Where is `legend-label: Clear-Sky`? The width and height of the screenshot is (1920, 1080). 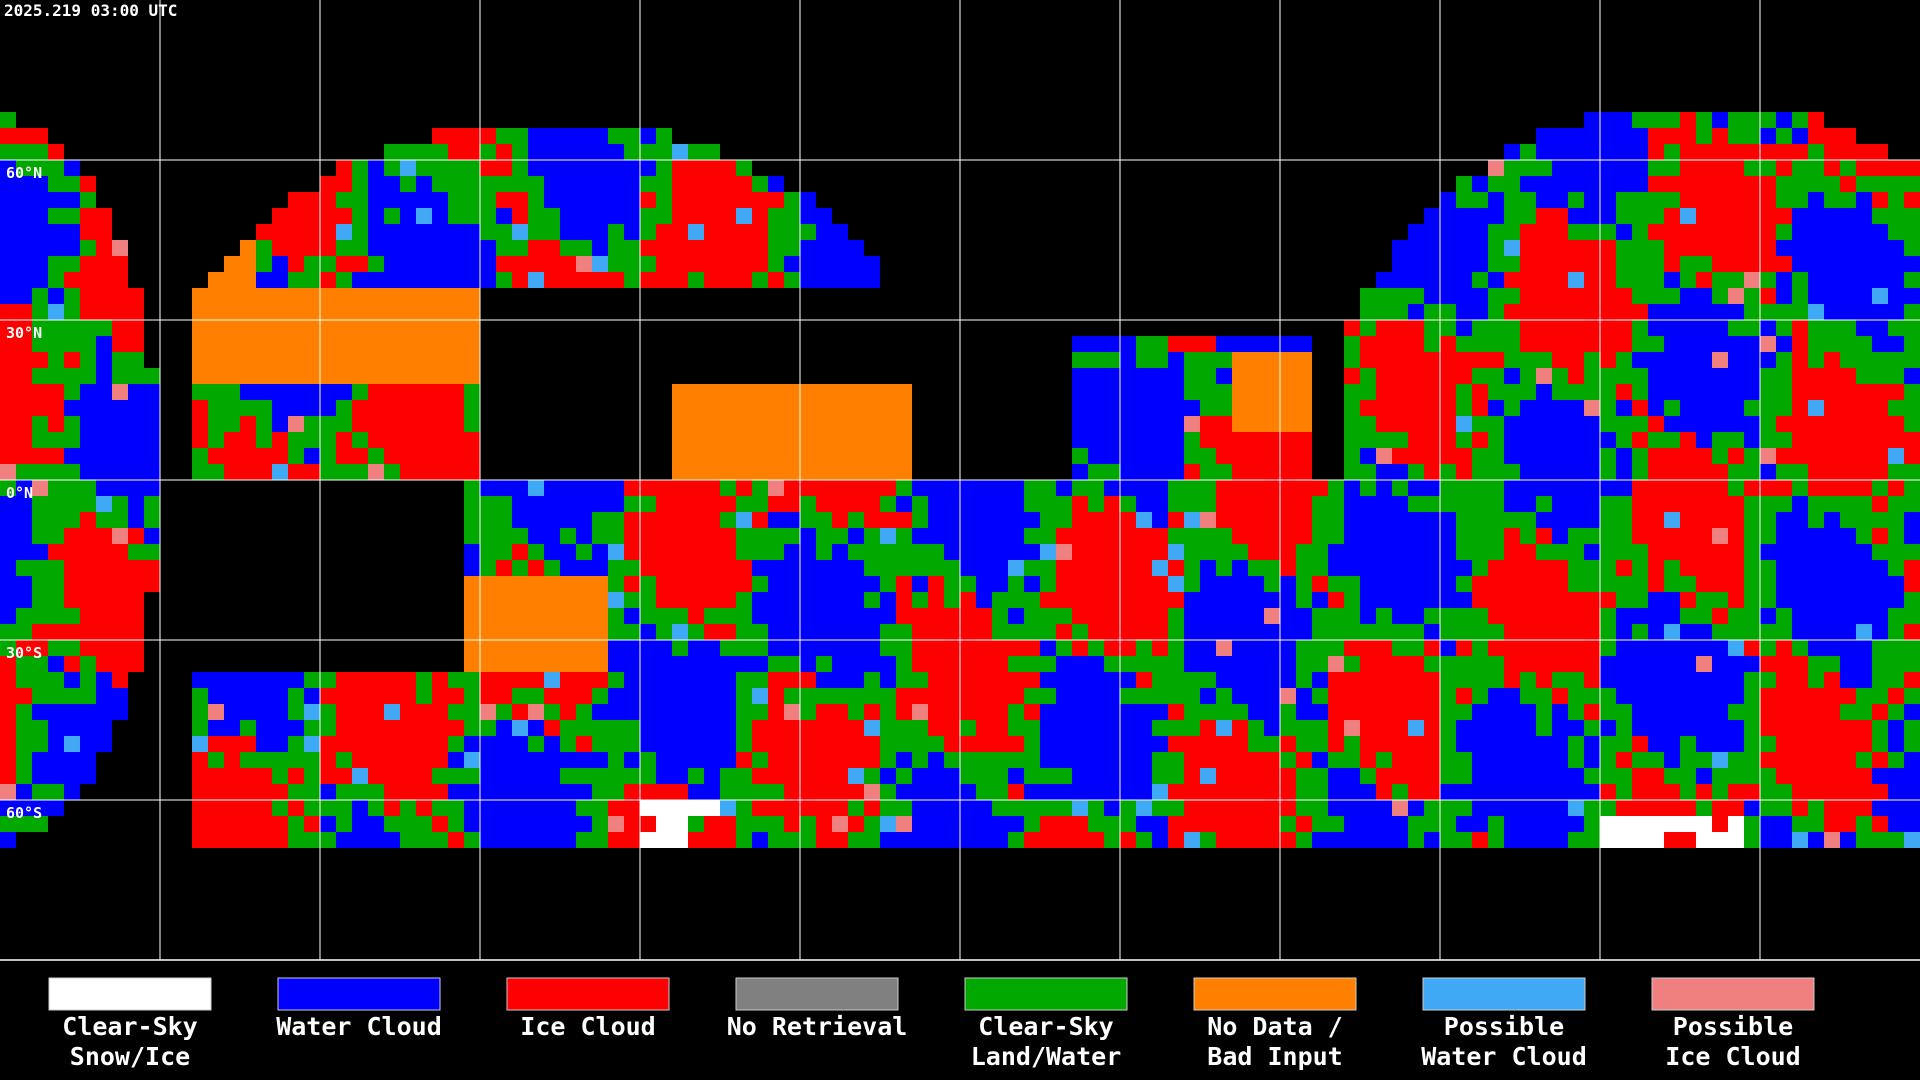
legend-label: Clear-Sky is located at coordinates (129, 1026).